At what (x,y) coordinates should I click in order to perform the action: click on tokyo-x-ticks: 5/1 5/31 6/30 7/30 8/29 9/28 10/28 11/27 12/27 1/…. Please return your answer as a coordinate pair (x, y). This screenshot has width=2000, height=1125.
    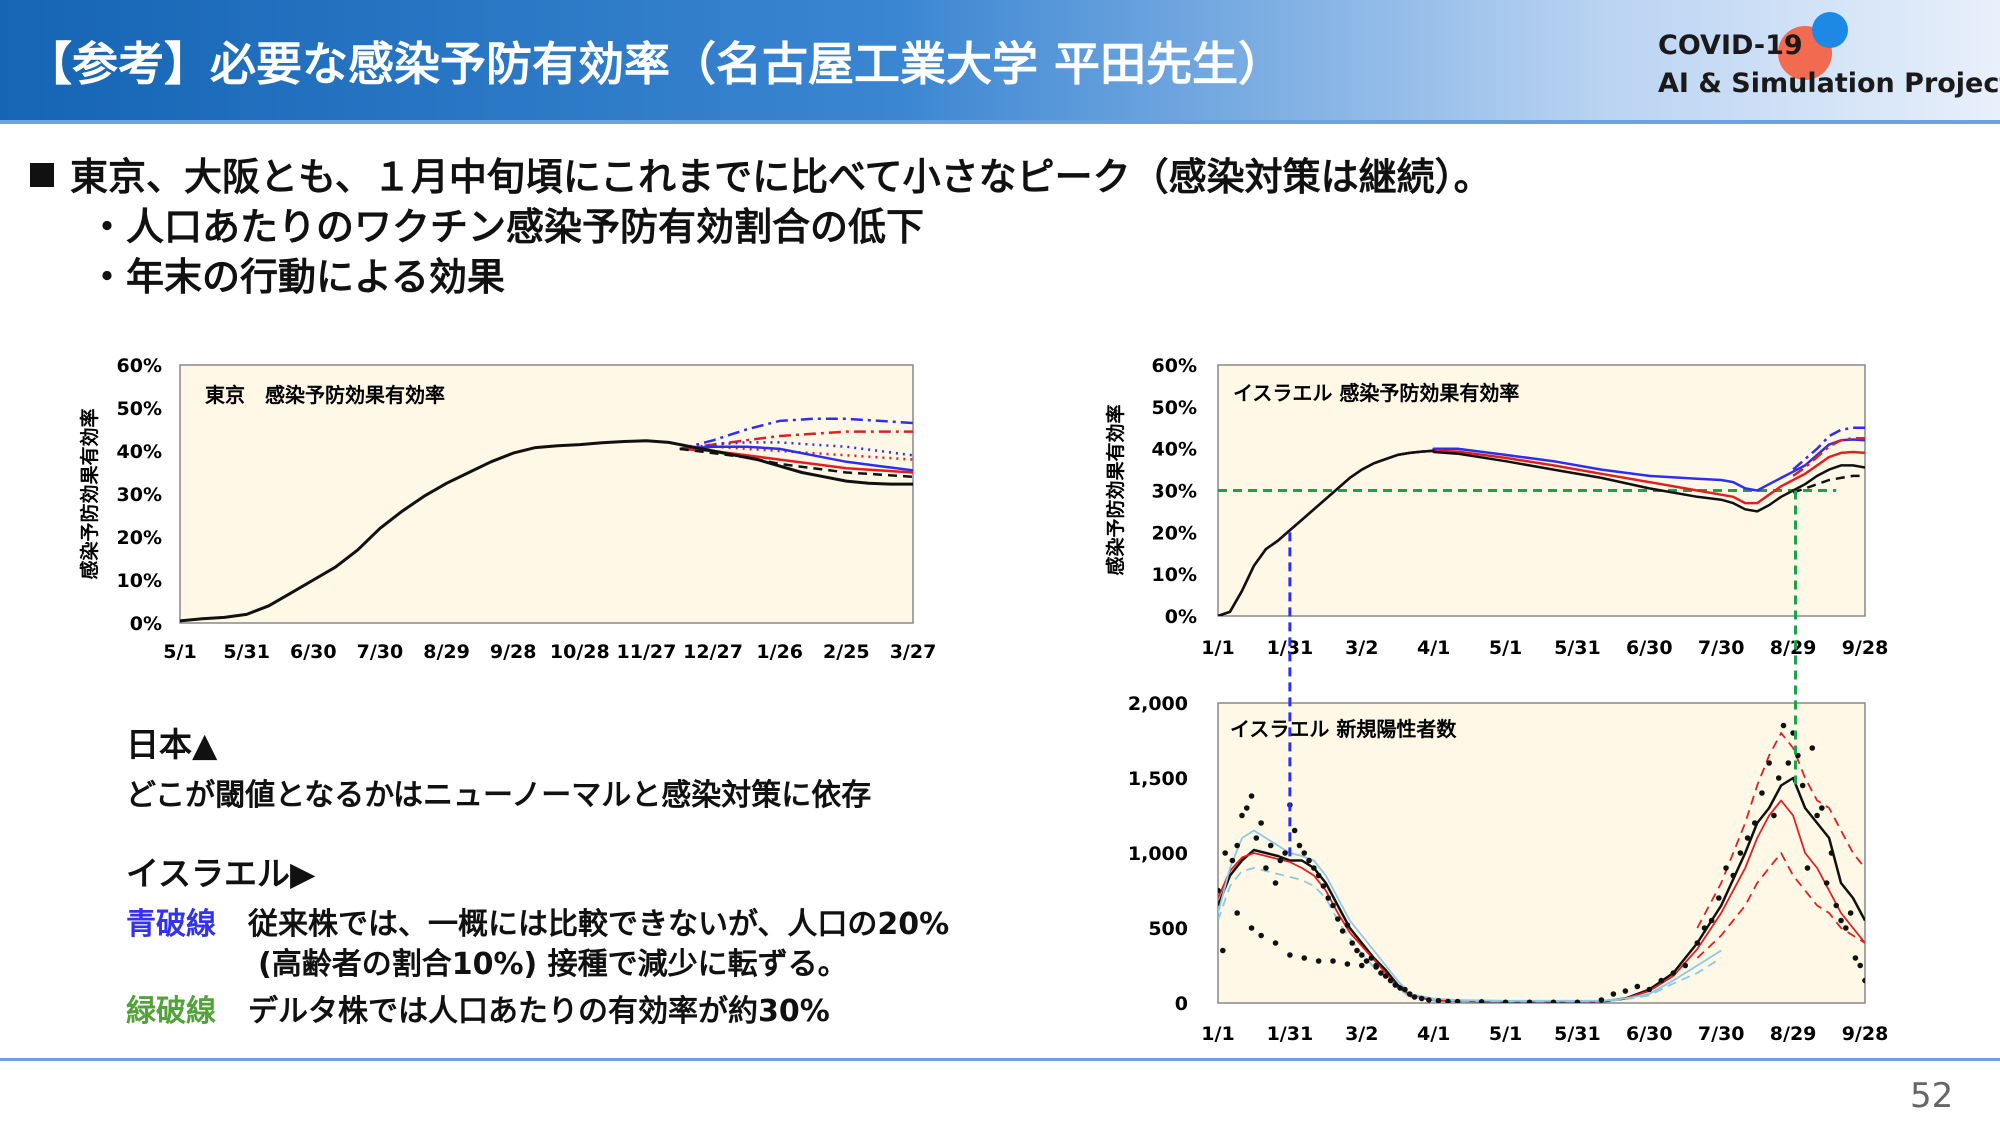
    Looking at the image, I should click on (549, 652).